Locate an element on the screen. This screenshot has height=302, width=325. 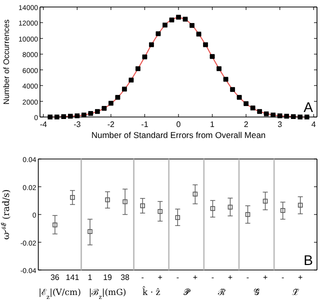
x-tick-label: 3 is located at coordinates (280, 124).